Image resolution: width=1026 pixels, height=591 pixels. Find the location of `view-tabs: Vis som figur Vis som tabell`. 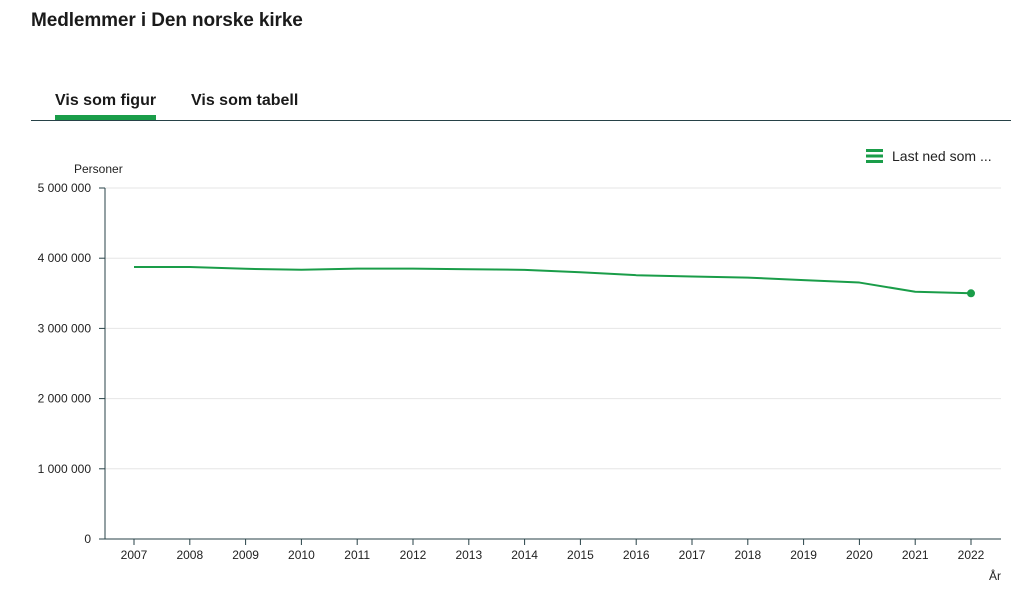

view-tabs: Vis som figur Vis som tabell is located at coordinates (521, 105).